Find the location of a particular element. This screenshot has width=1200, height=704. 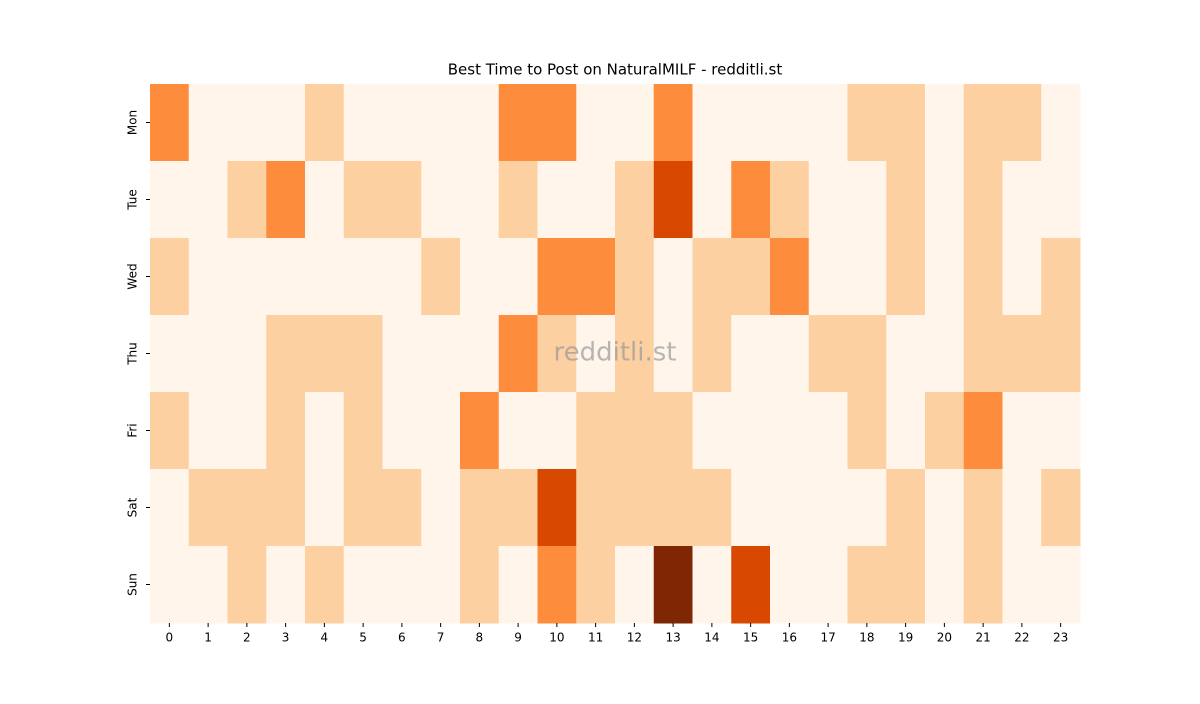

x-tick-label: 9 is located at coordinates (518, 638).